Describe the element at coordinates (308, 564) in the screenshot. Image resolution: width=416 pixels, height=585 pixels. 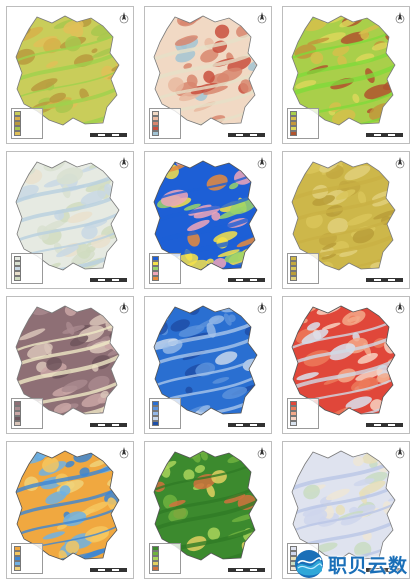
I see `wave-circle-logo-icon` at that location.